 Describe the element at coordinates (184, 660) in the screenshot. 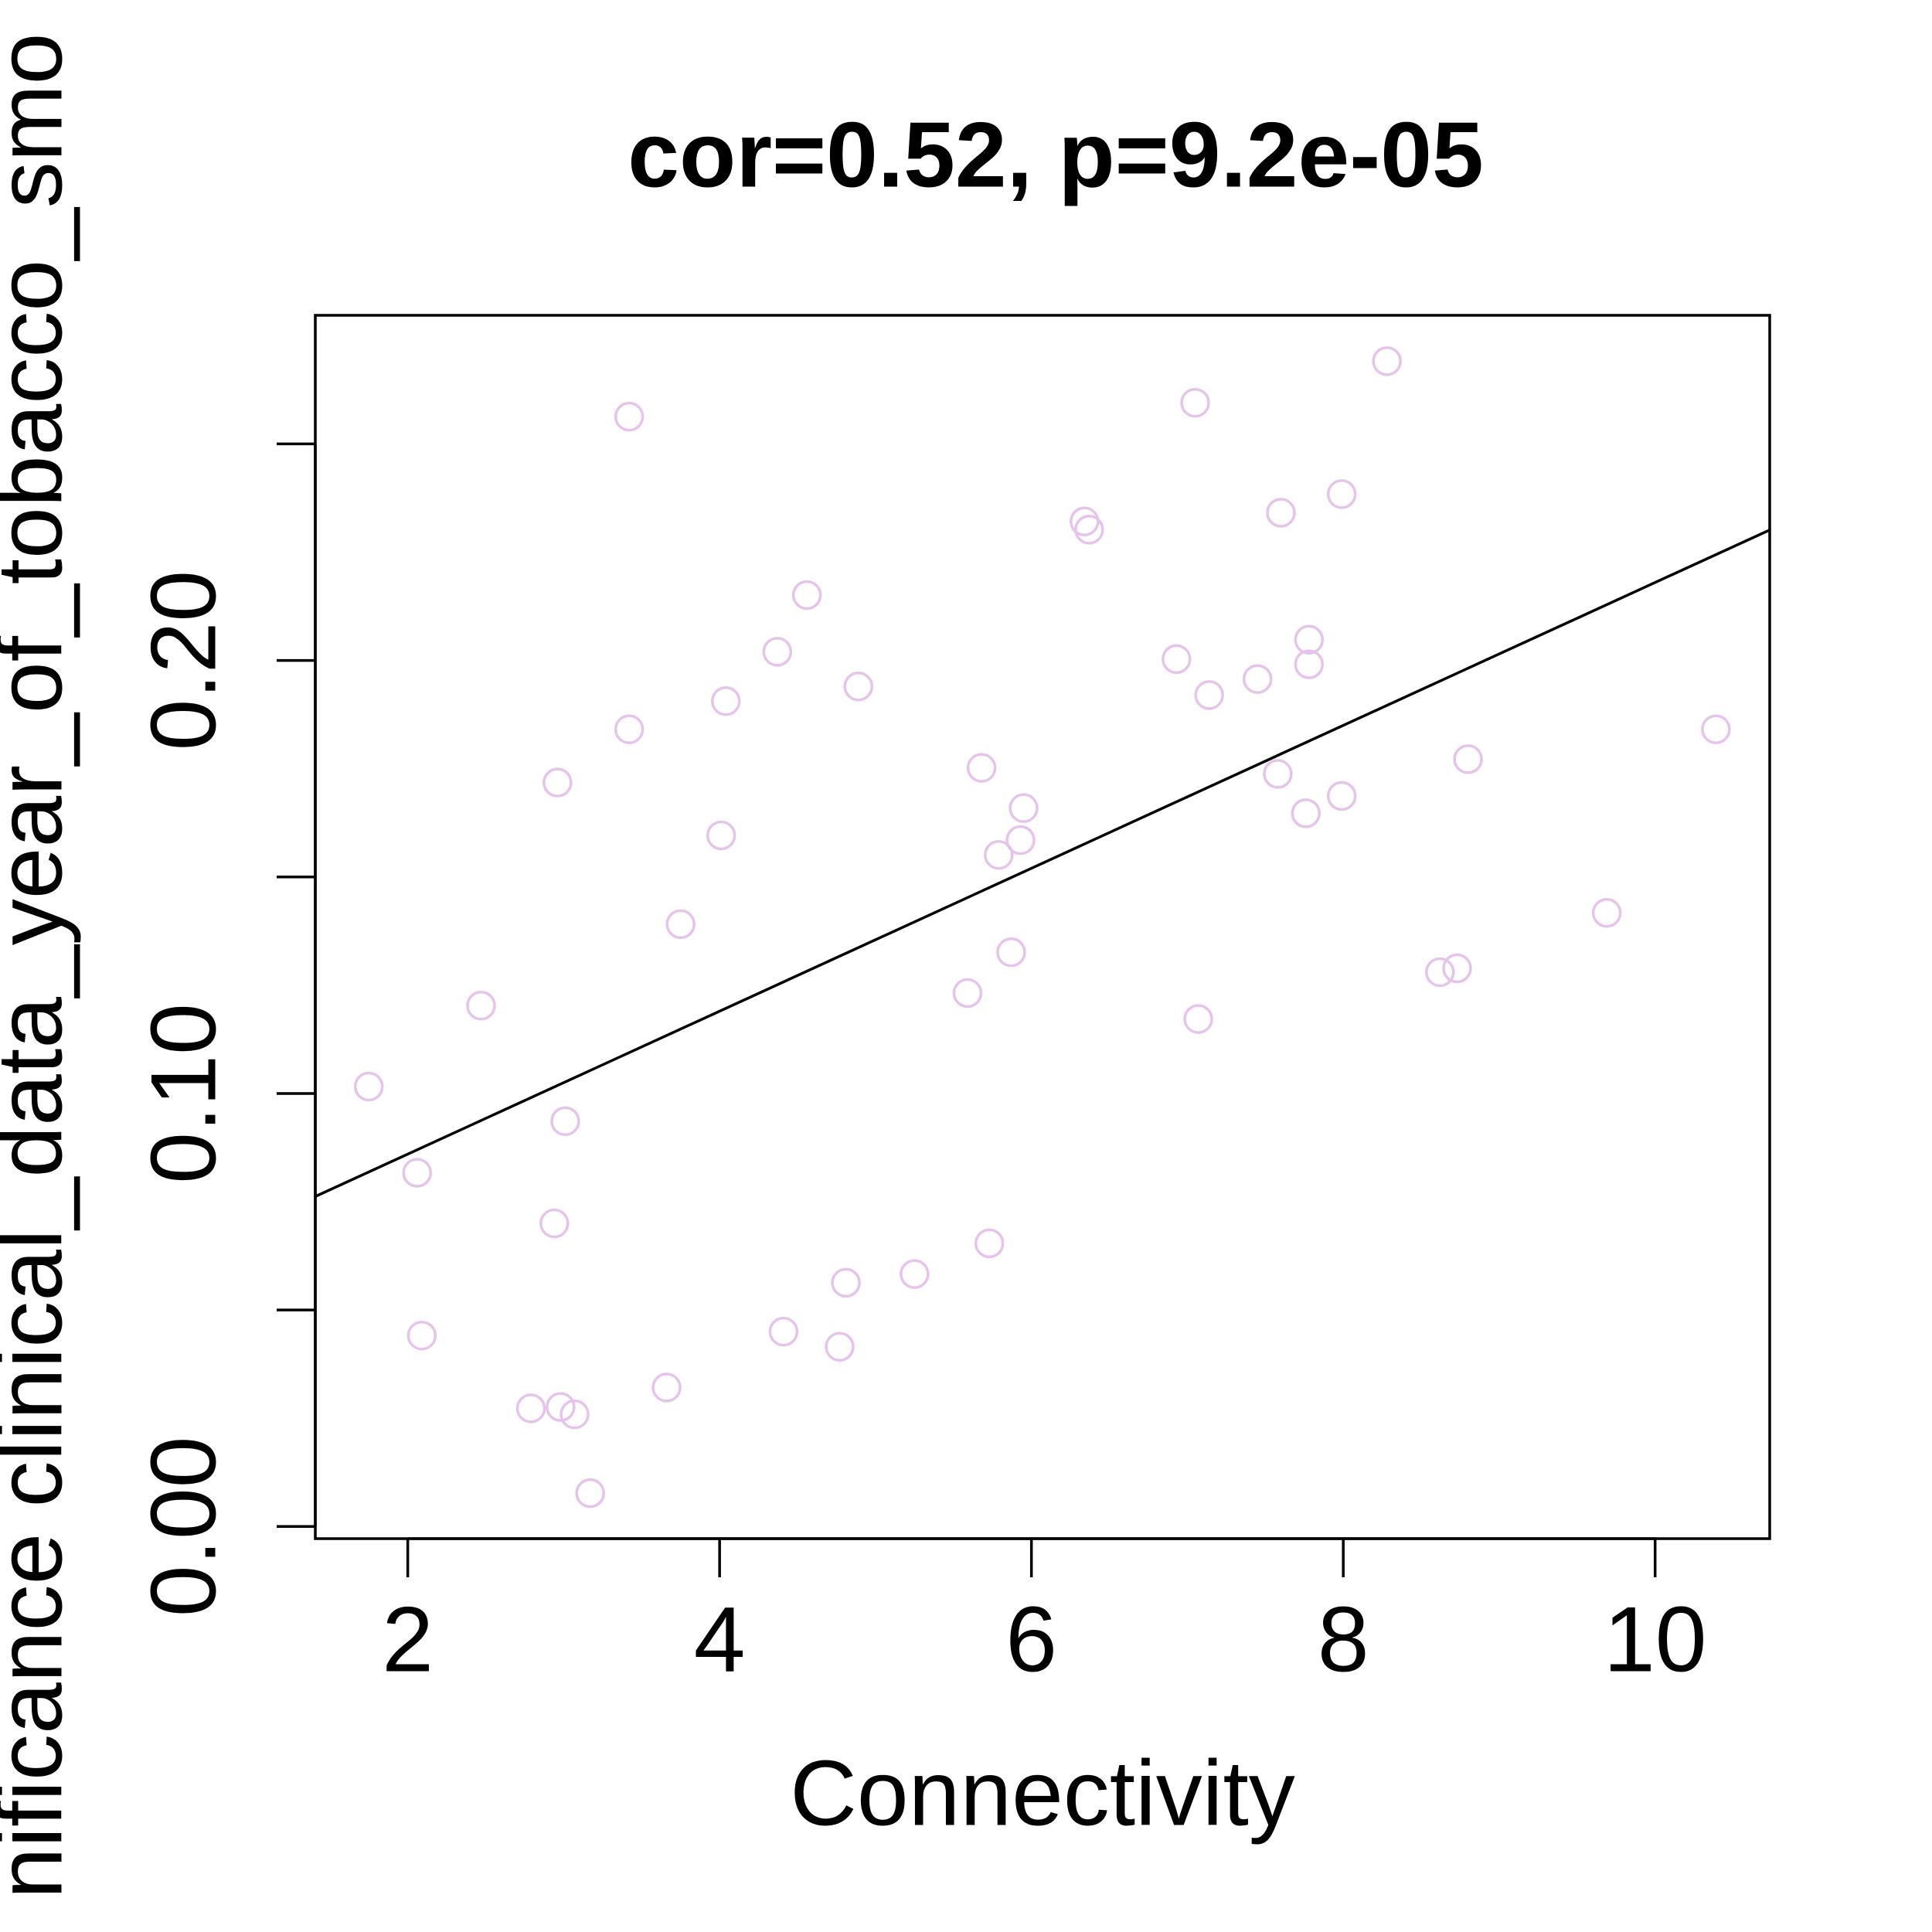

I see `y-tick-label: 0.20` at that location.